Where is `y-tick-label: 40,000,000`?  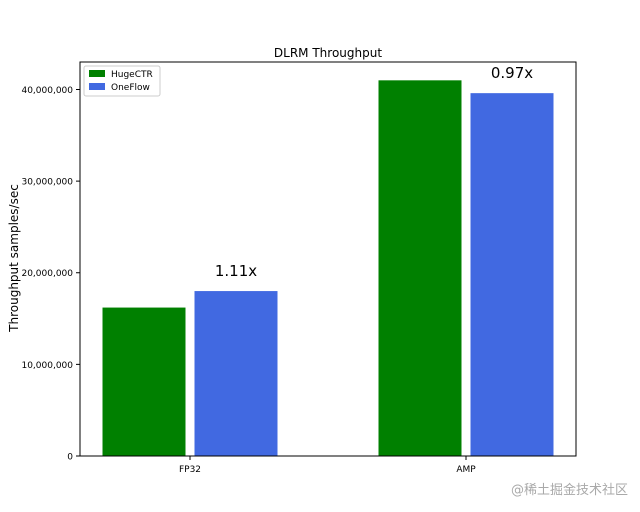 y-tick-label: 40,000,000 is located at coordinates (47, 91).